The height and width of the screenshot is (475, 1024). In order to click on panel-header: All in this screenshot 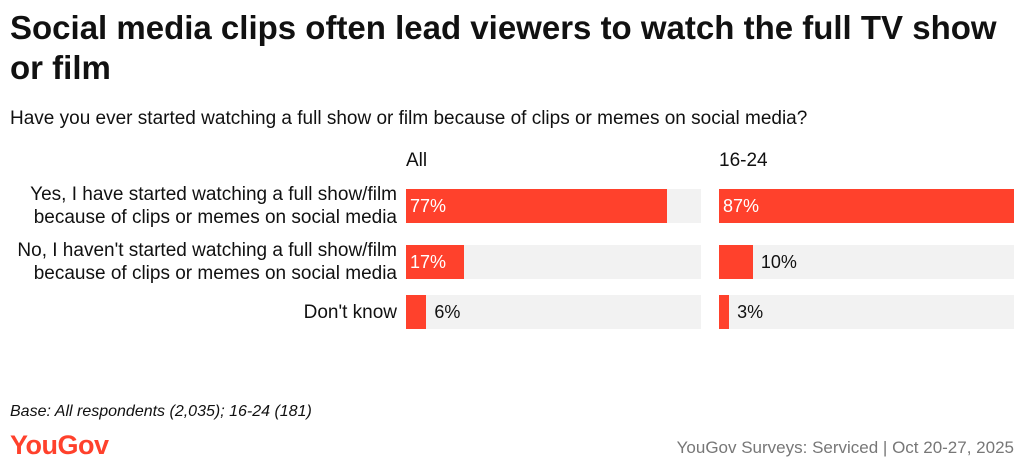, I will do `click(417, 160)`.